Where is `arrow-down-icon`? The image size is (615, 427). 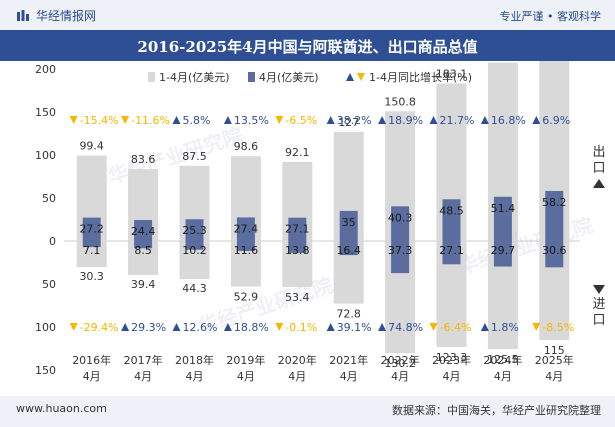 arrow-down-icon is located at coordinates (599, 289).